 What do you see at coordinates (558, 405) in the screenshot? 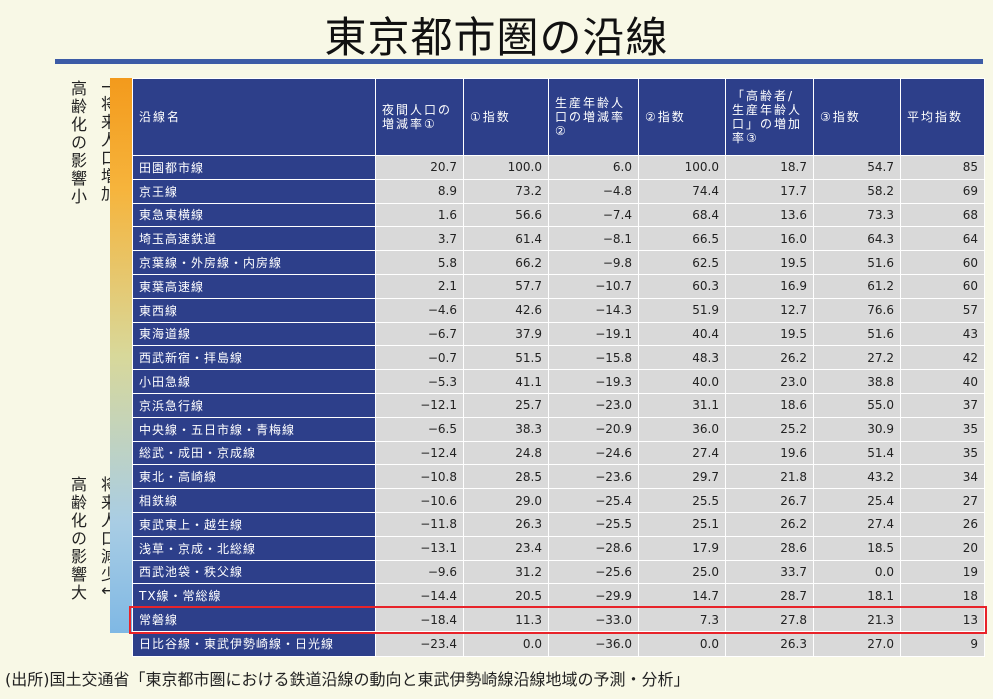
I see `table-row: 京浜急行線 −12.1 25.7 −23.0 31.1 18.6 55.0 37` at bounding box center [558, 405].